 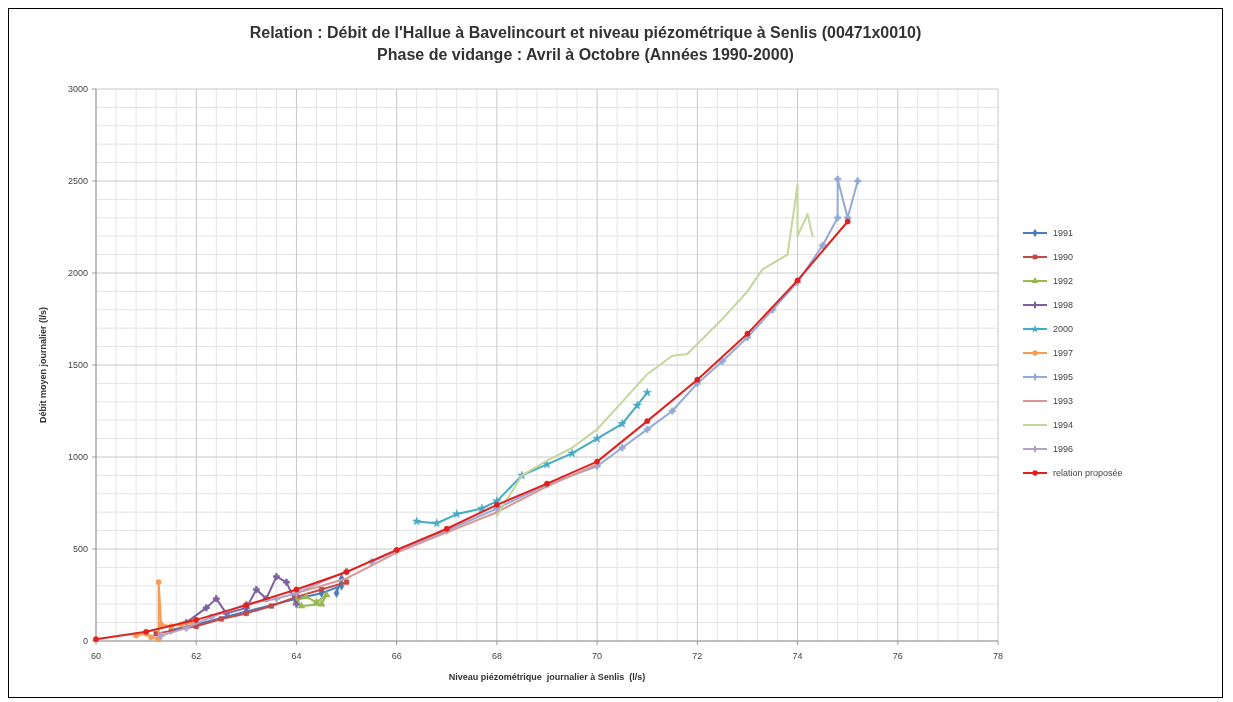 I want to click on x-tick-label: 70, so click(x=597, y=656).